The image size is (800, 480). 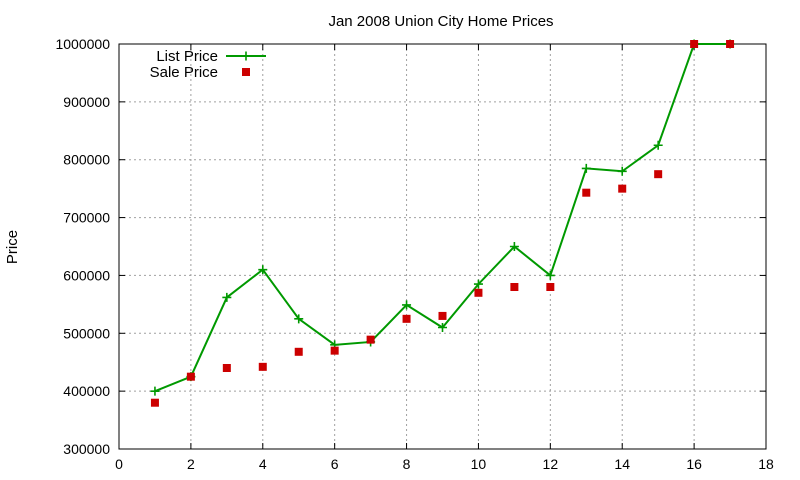 What do you see at coordinates (407, 464) in the screenshot?
I see `x-tick-label: 8` at bounding box center [407, 464].